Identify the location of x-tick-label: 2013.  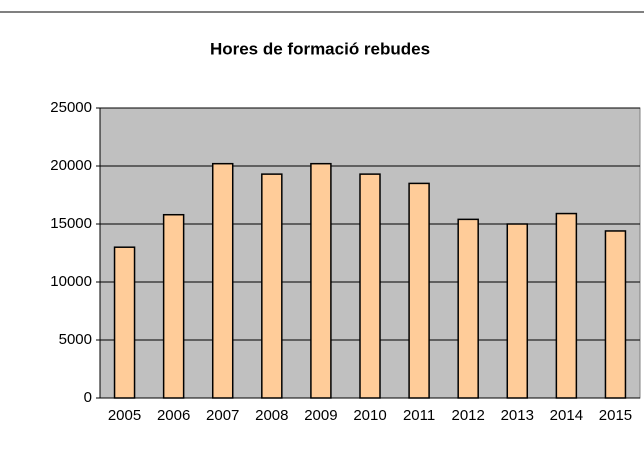
(517, 415).